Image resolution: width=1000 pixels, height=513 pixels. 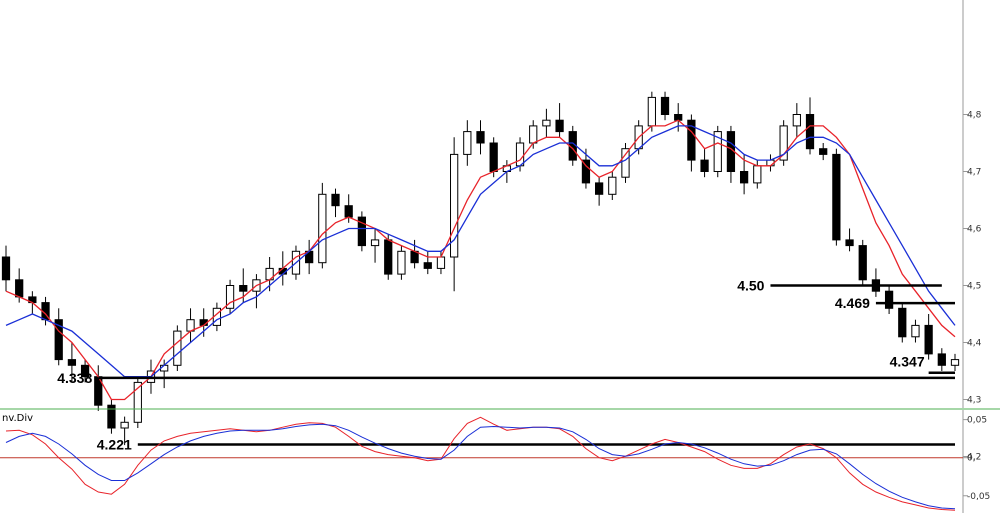 What do you see at coordinates (114, 445) in the screenshot?
I see `level-label: 4.221` at bounding box center [114, 445].